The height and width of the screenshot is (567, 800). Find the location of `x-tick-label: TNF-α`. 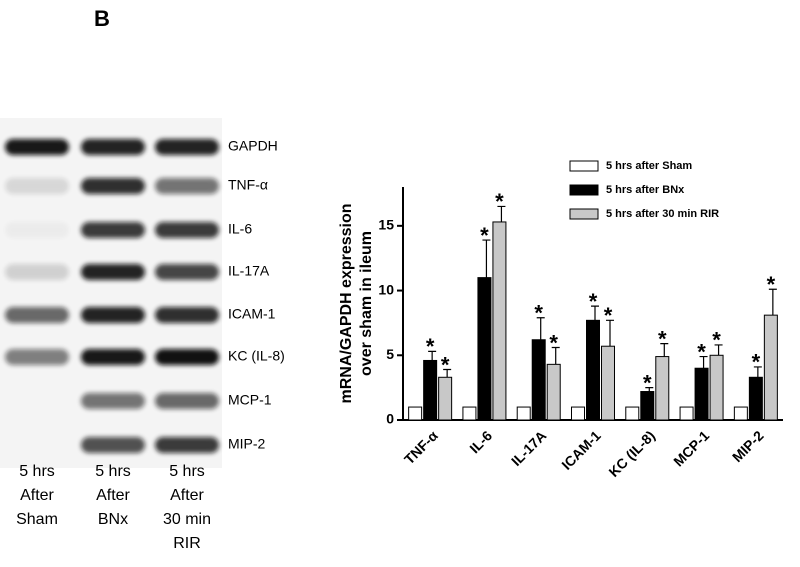

x-tick-label: TNF-α is located at coordinates (421, 447).